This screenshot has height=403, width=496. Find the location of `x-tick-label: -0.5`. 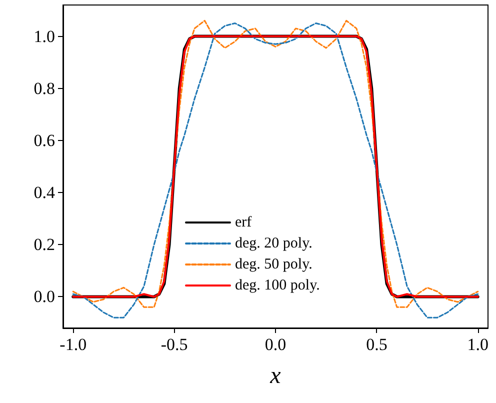

x-tick-label: -0.5 is located at coordinates (174, 344).